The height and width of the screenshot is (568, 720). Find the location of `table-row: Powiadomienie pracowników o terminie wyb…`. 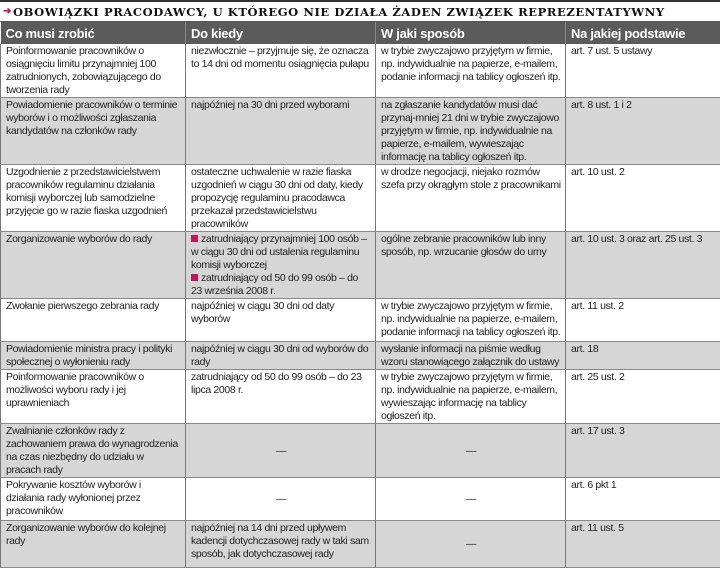

table-row: Powiadomienie pracowników o terminie wyb… is located at coordinates (360, 131).